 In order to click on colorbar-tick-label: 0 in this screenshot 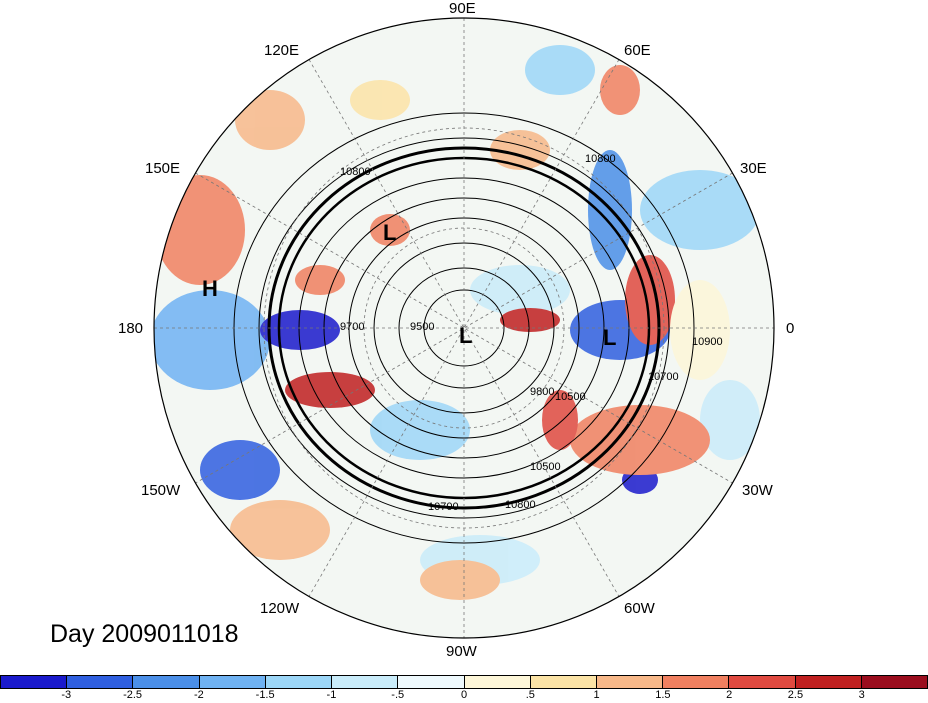, I will do `click(464, 695)`.